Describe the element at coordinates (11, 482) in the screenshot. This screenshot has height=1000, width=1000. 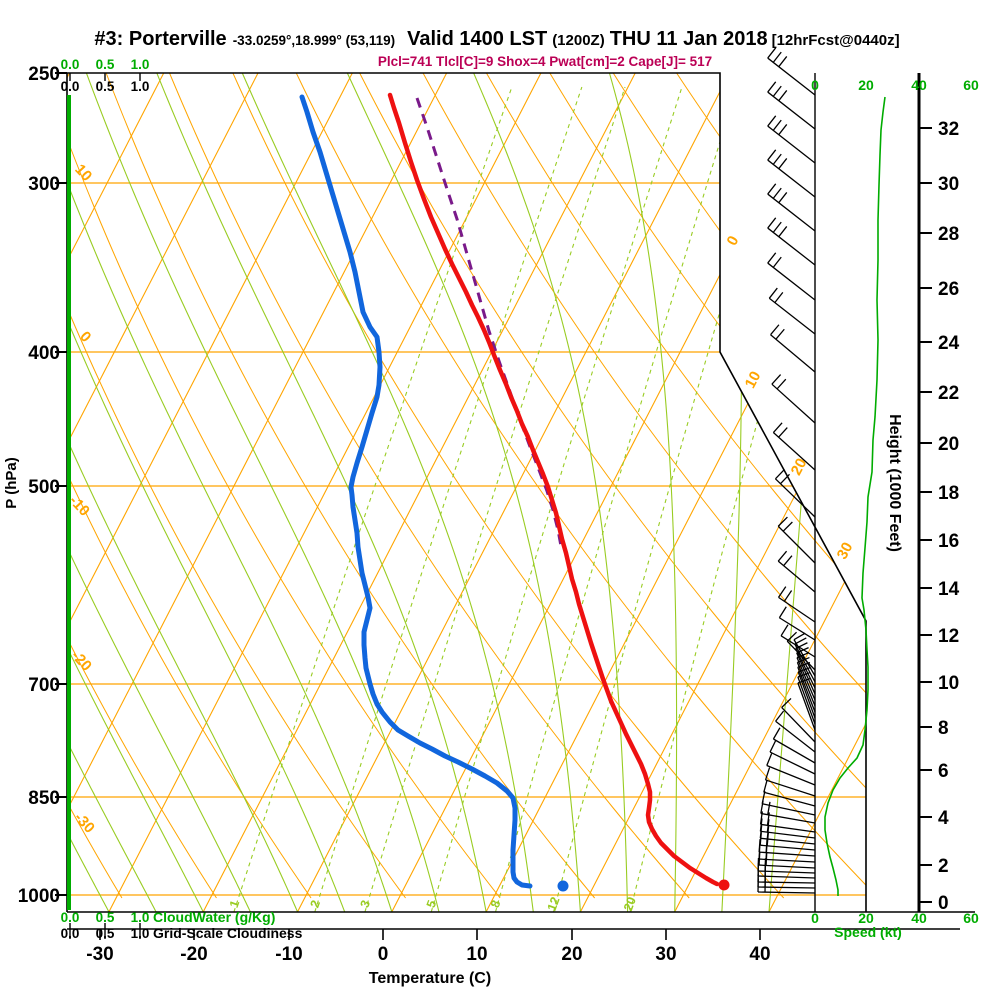
I see `pressure-axis-label: P (hPa)` at that location.